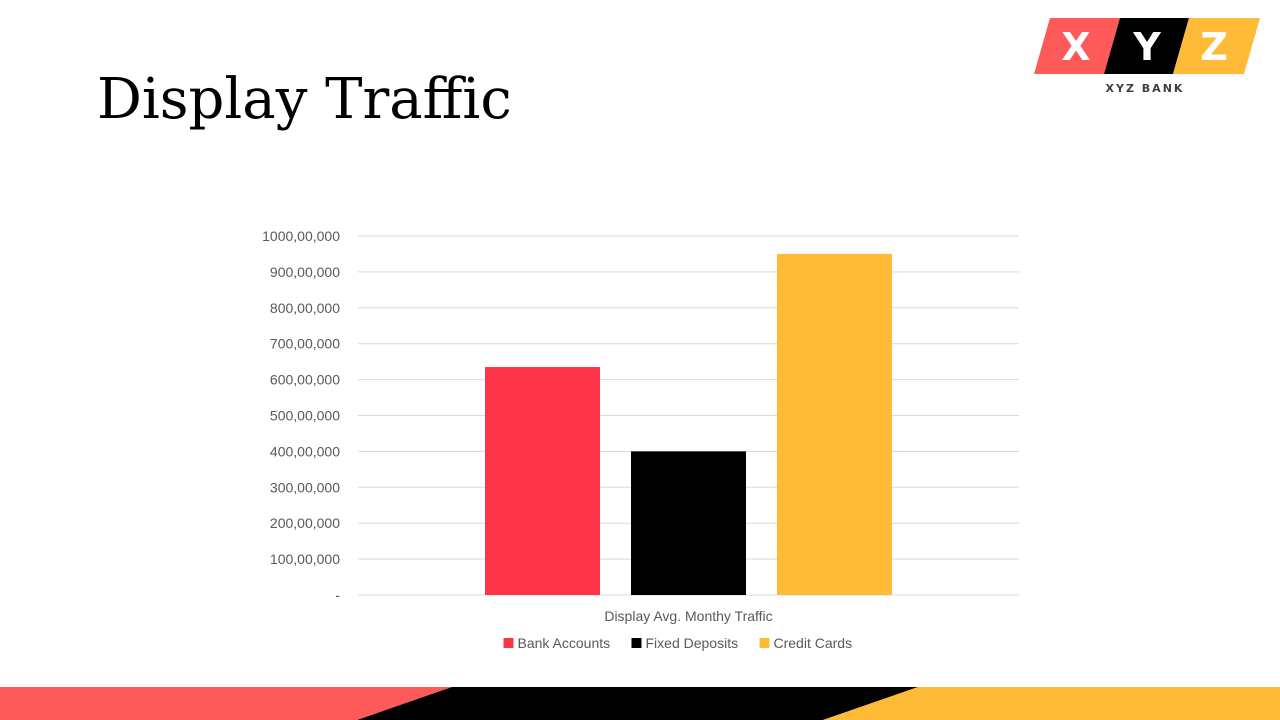 The height and width of the screenshot is (720, 1280). What do you see at coordinates (304, 99) in the screenshot?
I see `slide-title: Display Traffic` at bounding box center [304, 99].